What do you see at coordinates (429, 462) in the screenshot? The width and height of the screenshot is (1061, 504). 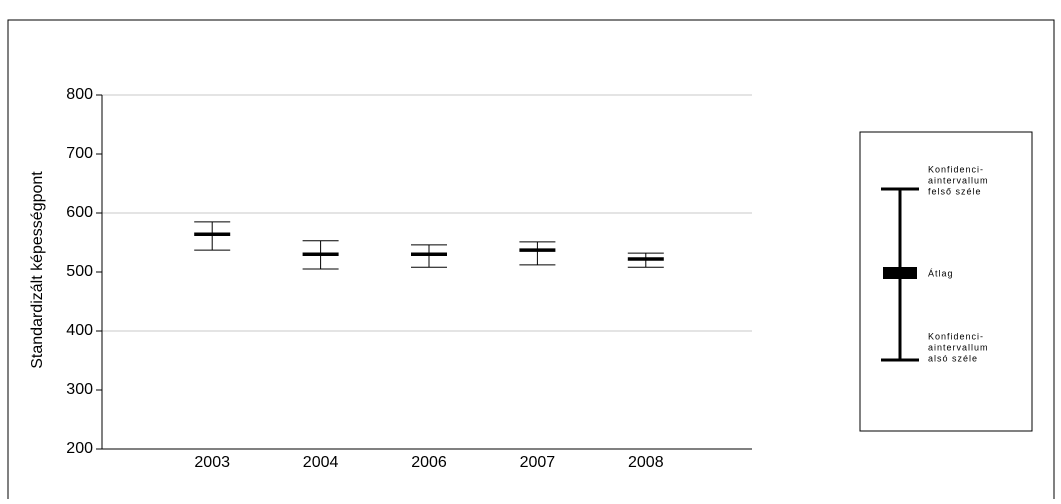 I see `x-tick-label: 2006` at bounding box center [429, 462].